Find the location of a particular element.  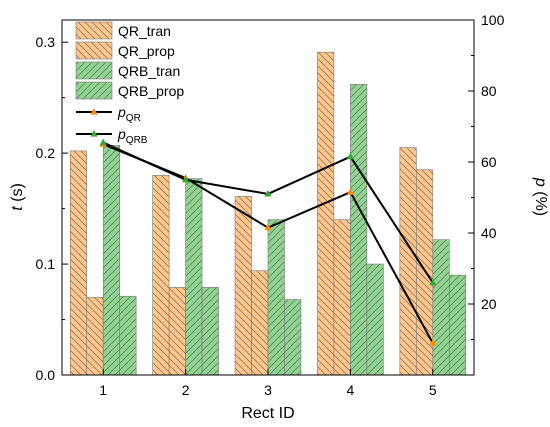

x-tick-label: 1 is located at coordinates (103, 390).